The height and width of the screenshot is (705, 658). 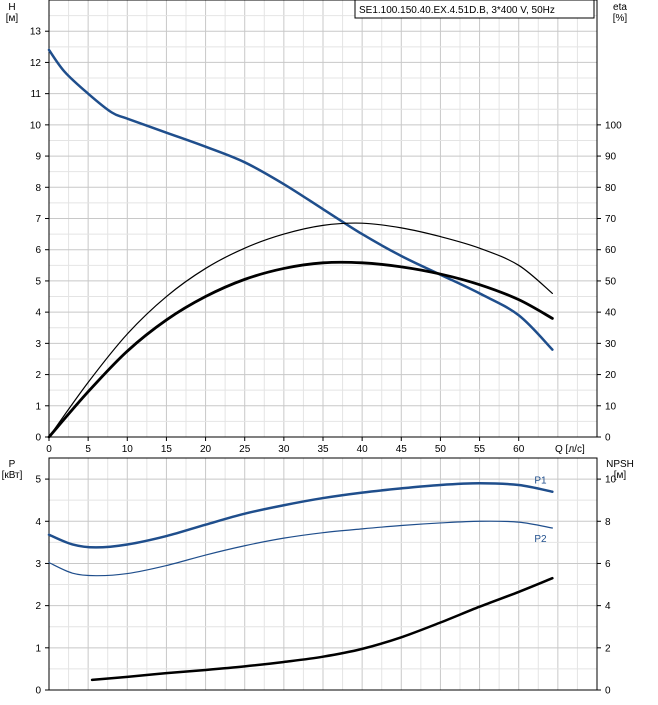 I want to click on x-tick-label: 60, so click(x=519, y=449).